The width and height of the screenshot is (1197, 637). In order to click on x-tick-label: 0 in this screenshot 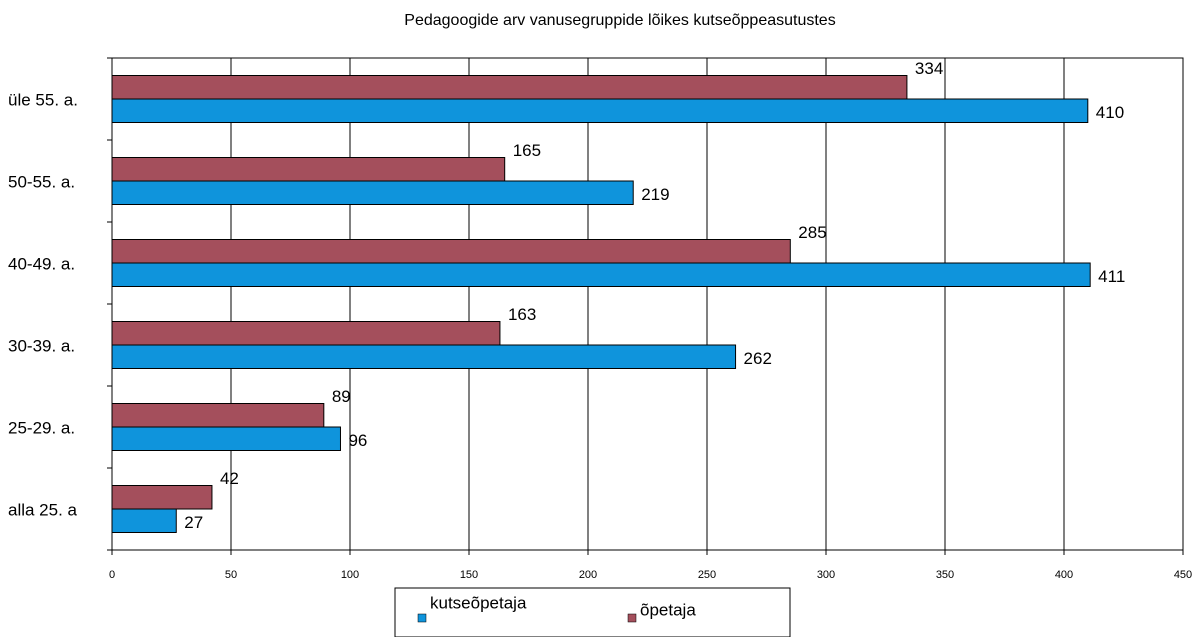, I will do `click(112, 575)`.